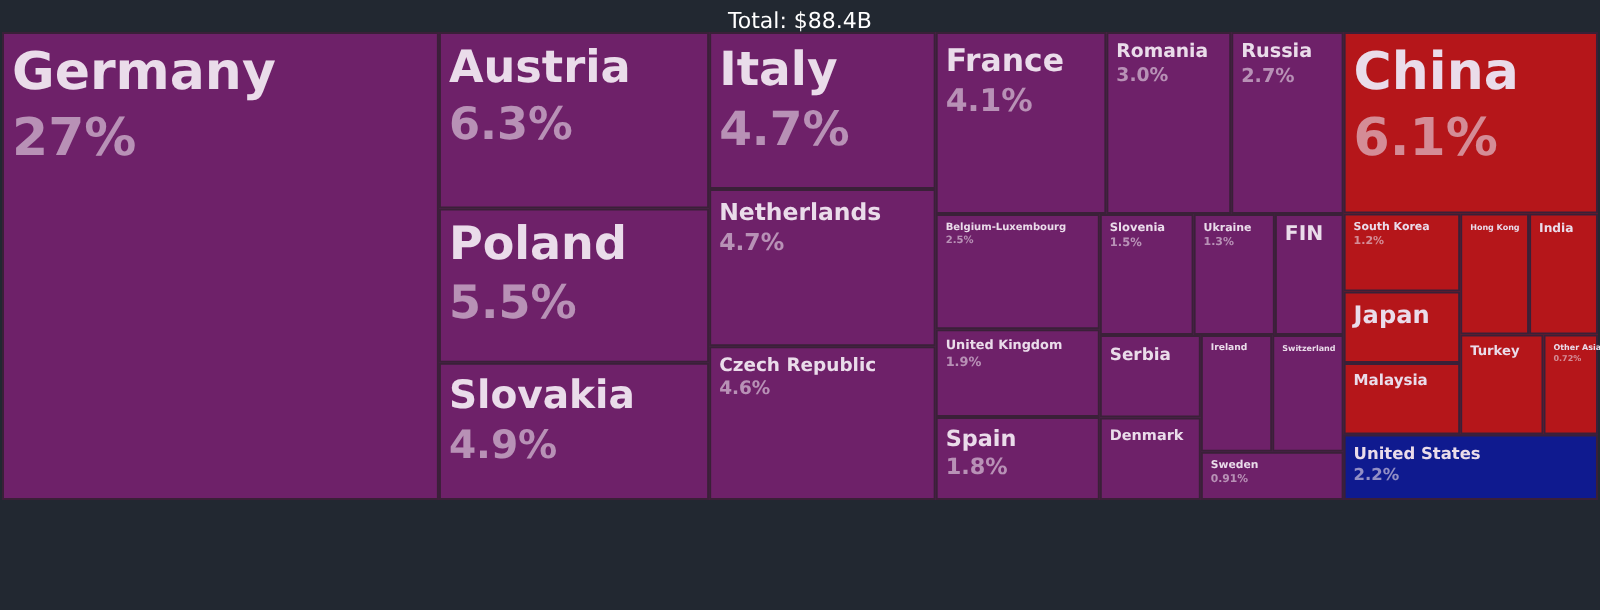 The width and height of the screenshot is (1600, 610). What do you see at coordinates (510, 124) in the screenshot?
I see `data-label: 6.3%` at bounding box center [510, 124].